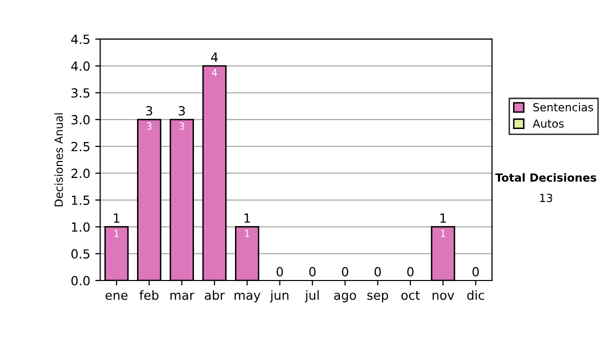 The height and width of the screenshot is (340, 600). I want to click on y-tick-label: 2.5, so click(81, 147).